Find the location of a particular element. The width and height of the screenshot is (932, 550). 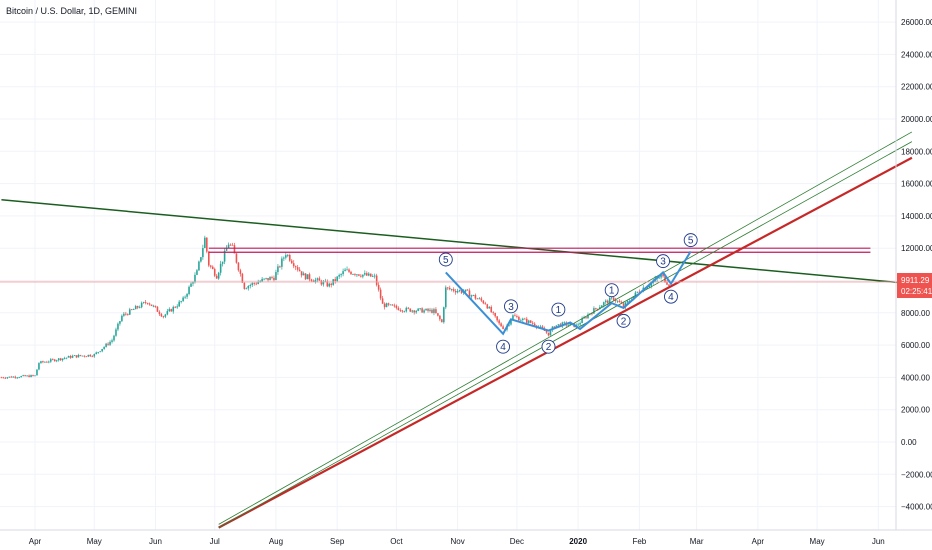

time-tick-label: Feb is located at coordinates (639, 541).